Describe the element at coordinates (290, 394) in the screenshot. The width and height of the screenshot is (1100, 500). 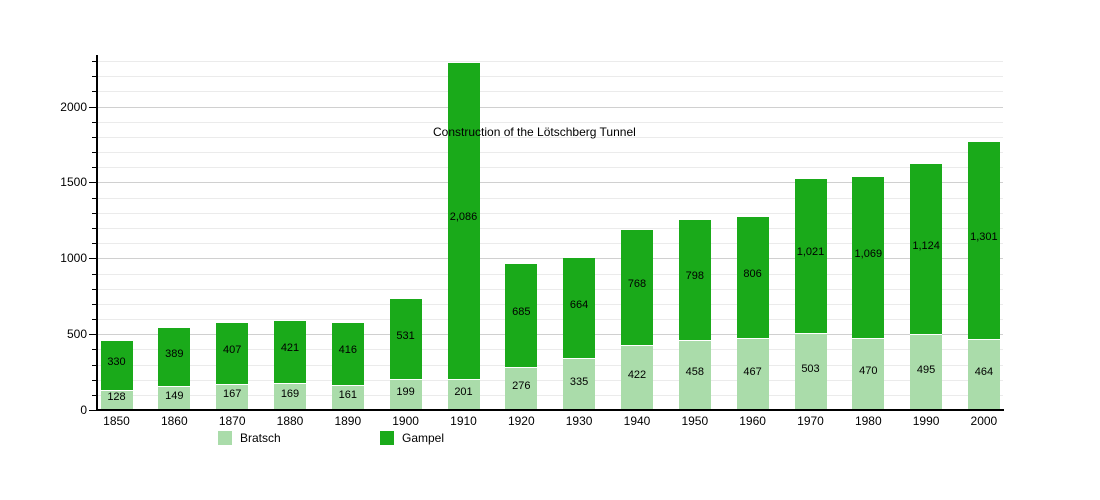
I see `bar-value-label-bratsch: 169` at that location.